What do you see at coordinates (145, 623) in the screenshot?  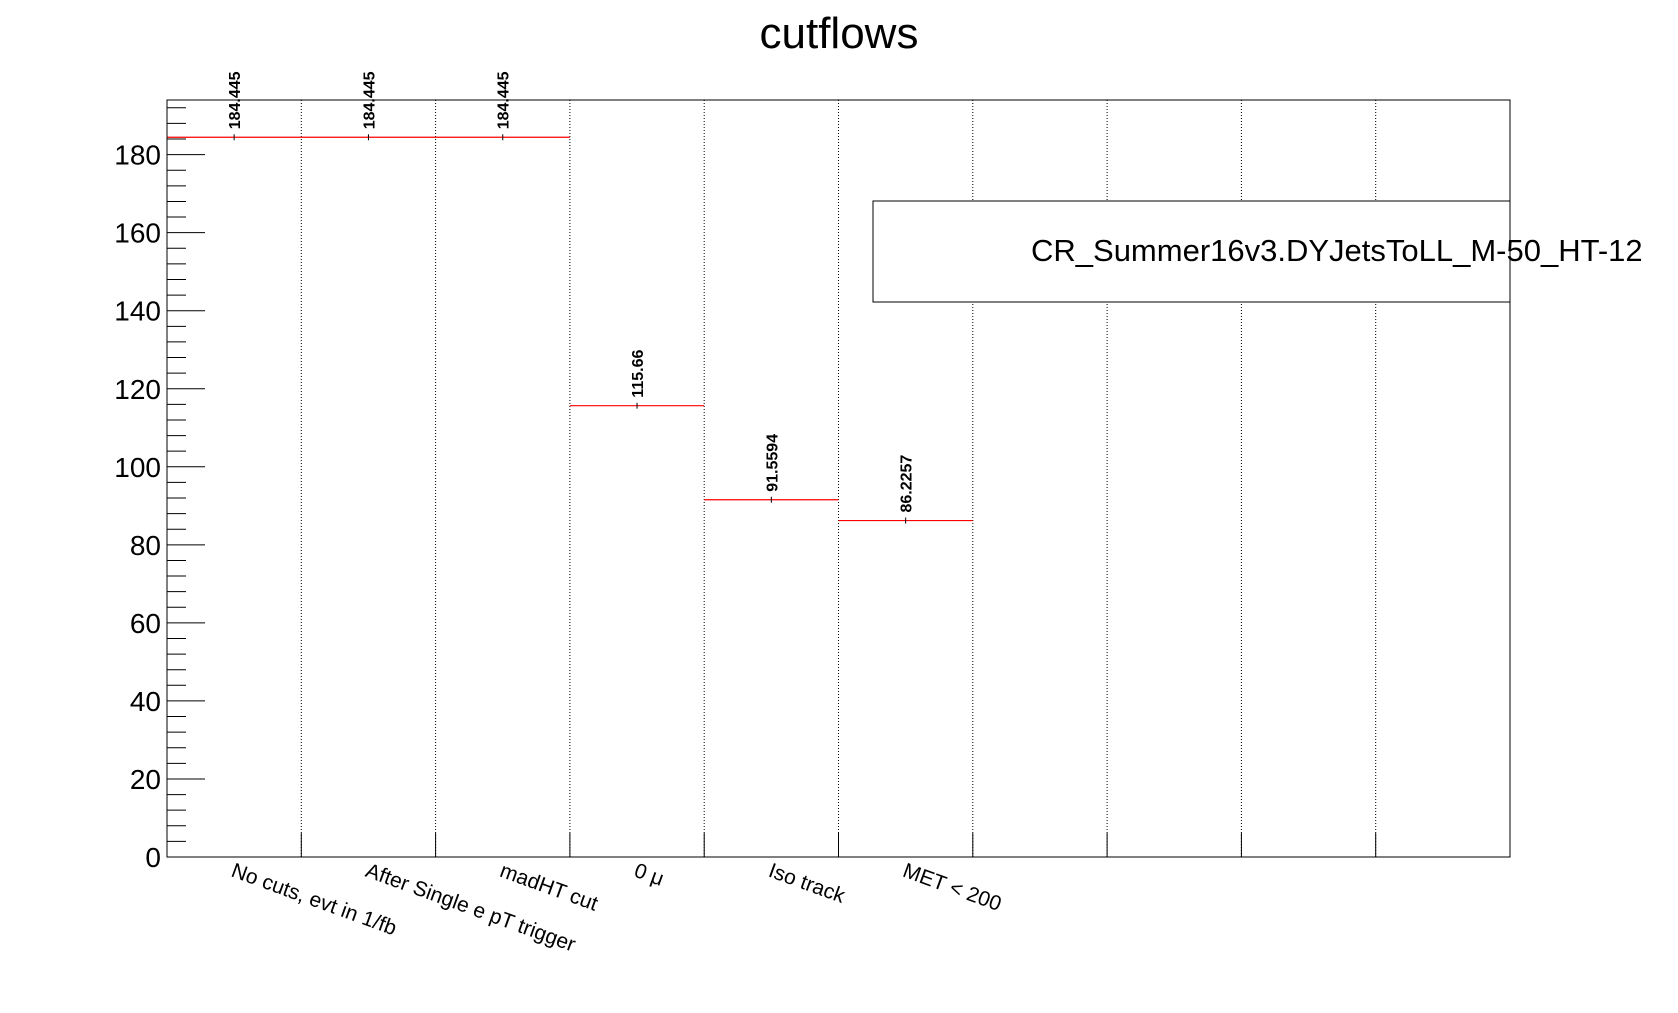 I see `y-tick-label: 60` at bounding box center [145, 623].